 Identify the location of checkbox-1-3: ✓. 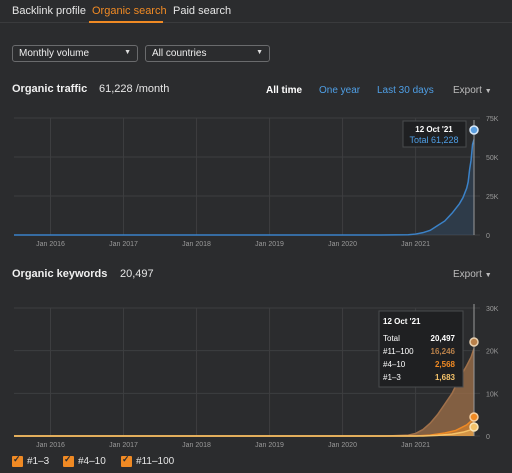
(17, 460).